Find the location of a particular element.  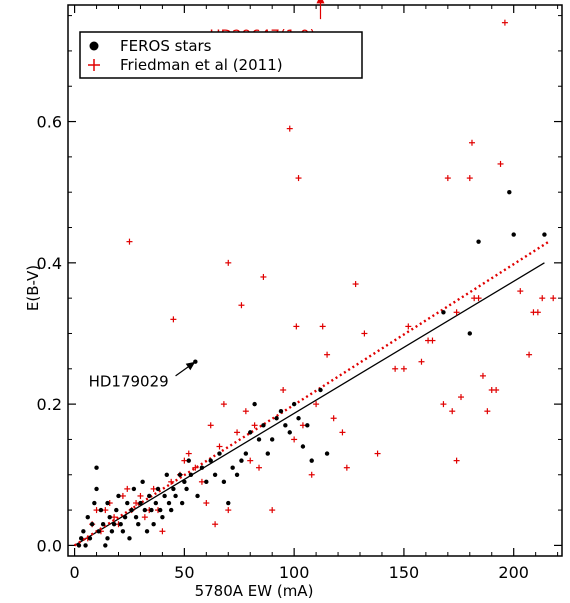

y-tick-label: 0.4 is located at coordinates (49, 263).